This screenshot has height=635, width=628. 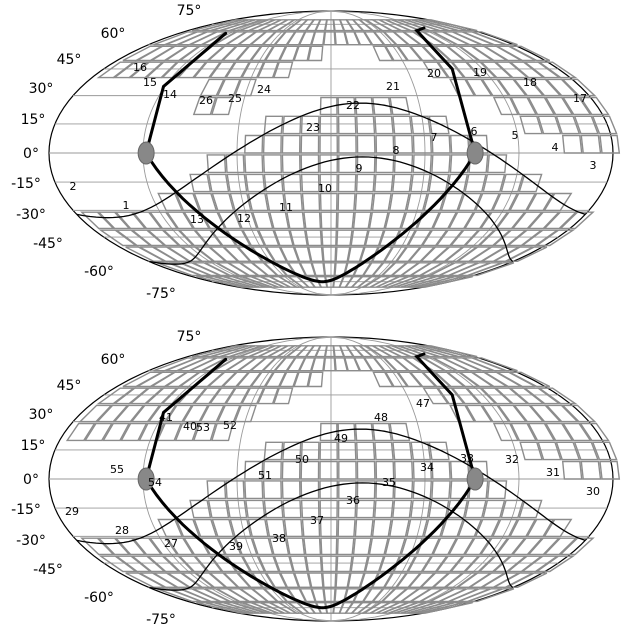 What do you see at coordinates (170, 94) in the screenshot?
I see `field-number-label: 14` at bounding box center [170, 94].